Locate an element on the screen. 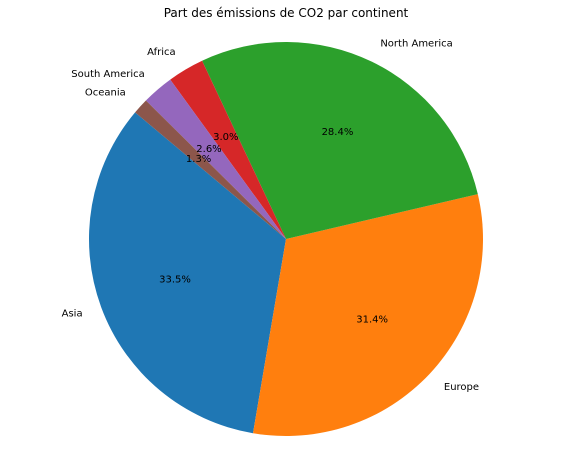 This screenshot has height=465, width=572. pct-label-africa: 3.0% is located at coordinates (225, 137).